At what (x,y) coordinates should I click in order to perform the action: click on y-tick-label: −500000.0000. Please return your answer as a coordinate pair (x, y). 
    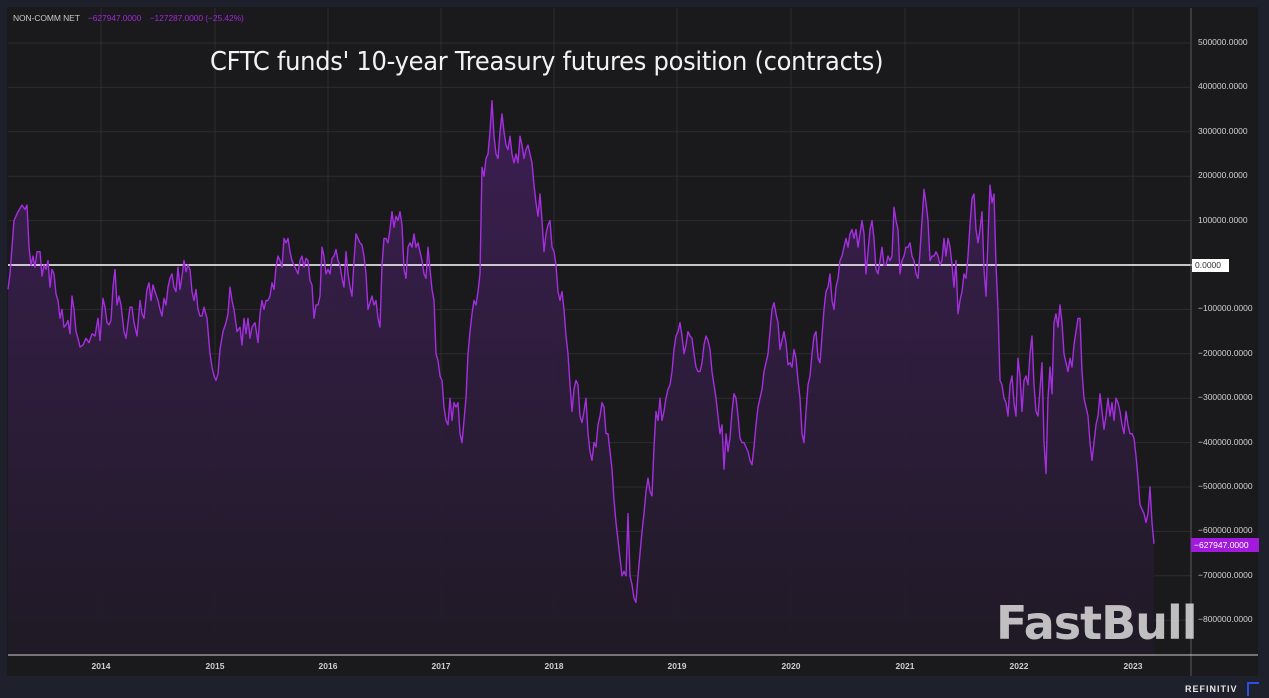
    Looking at the image, I should click on (1225, 486).